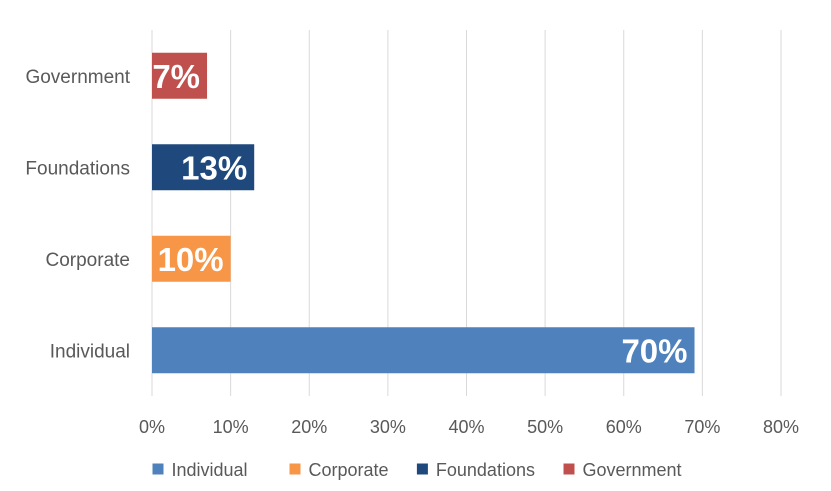  I want to click on category-label-corporate: Corporate, so click(88, 260).